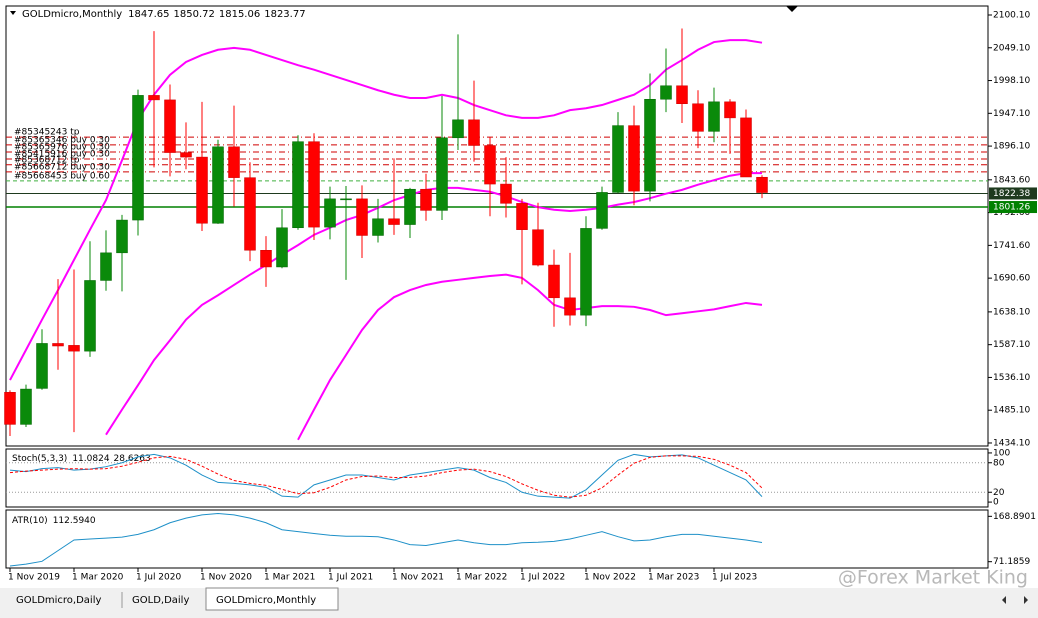  What do you see at coordinates (999, 463) in the screenshot?
I see `y-tick-label: 80` at bounding box center [999, 463].